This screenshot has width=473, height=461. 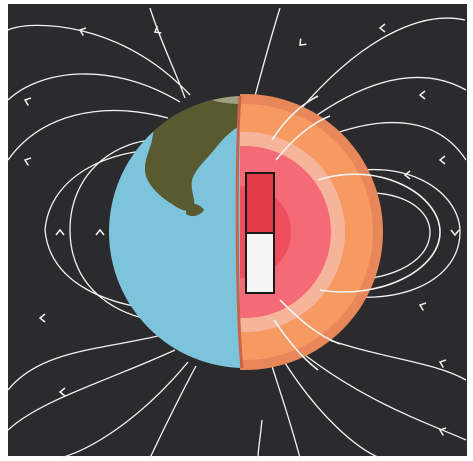 What do you see at coordinates (195, 210) in the screenshot?
I see `caribbean-land` at bounding box center [195, 210].